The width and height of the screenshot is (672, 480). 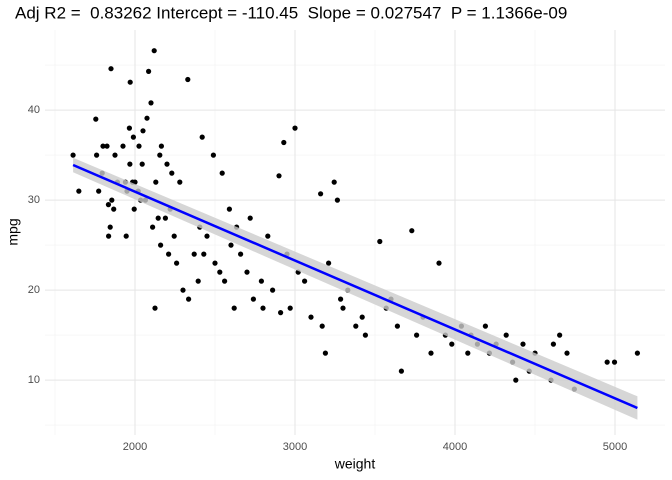 I want to click on y-tick-label: 20, so click(x=34, y=290).